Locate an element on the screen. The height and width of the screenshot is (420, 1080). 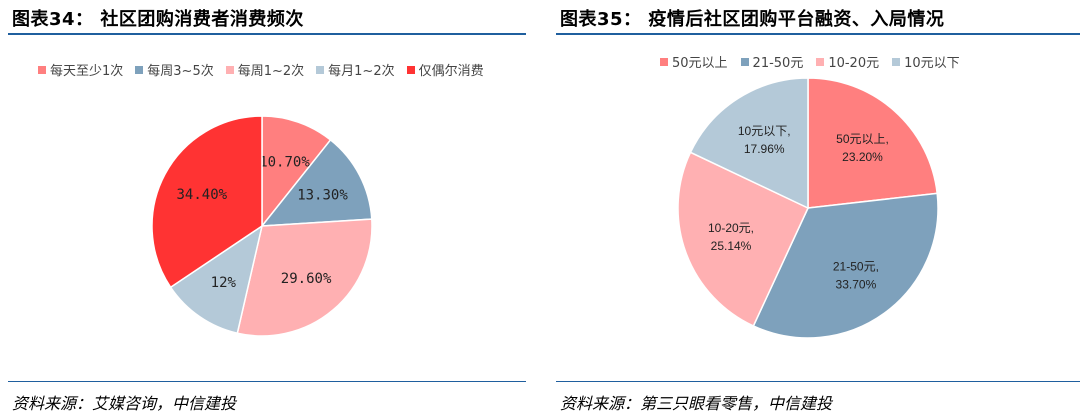
chart-title: 图表34： 社区团购消费者消费频次 is located at coordinates (158, 19).